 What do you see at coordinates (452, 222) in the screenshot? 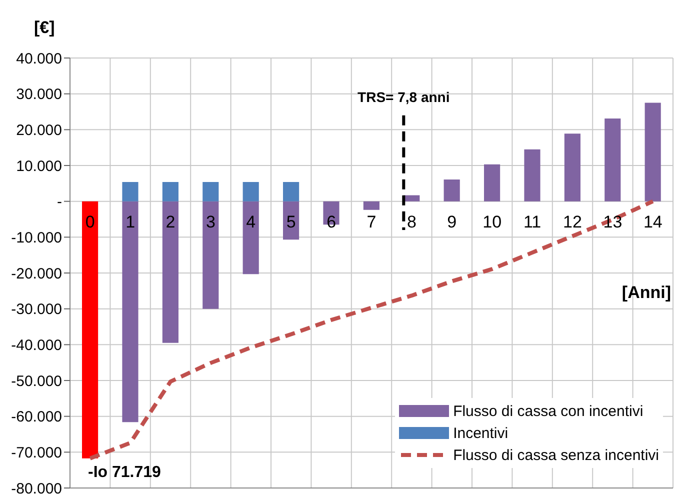
I see `x-tick-label: 9` at bounding box center [452, 222].